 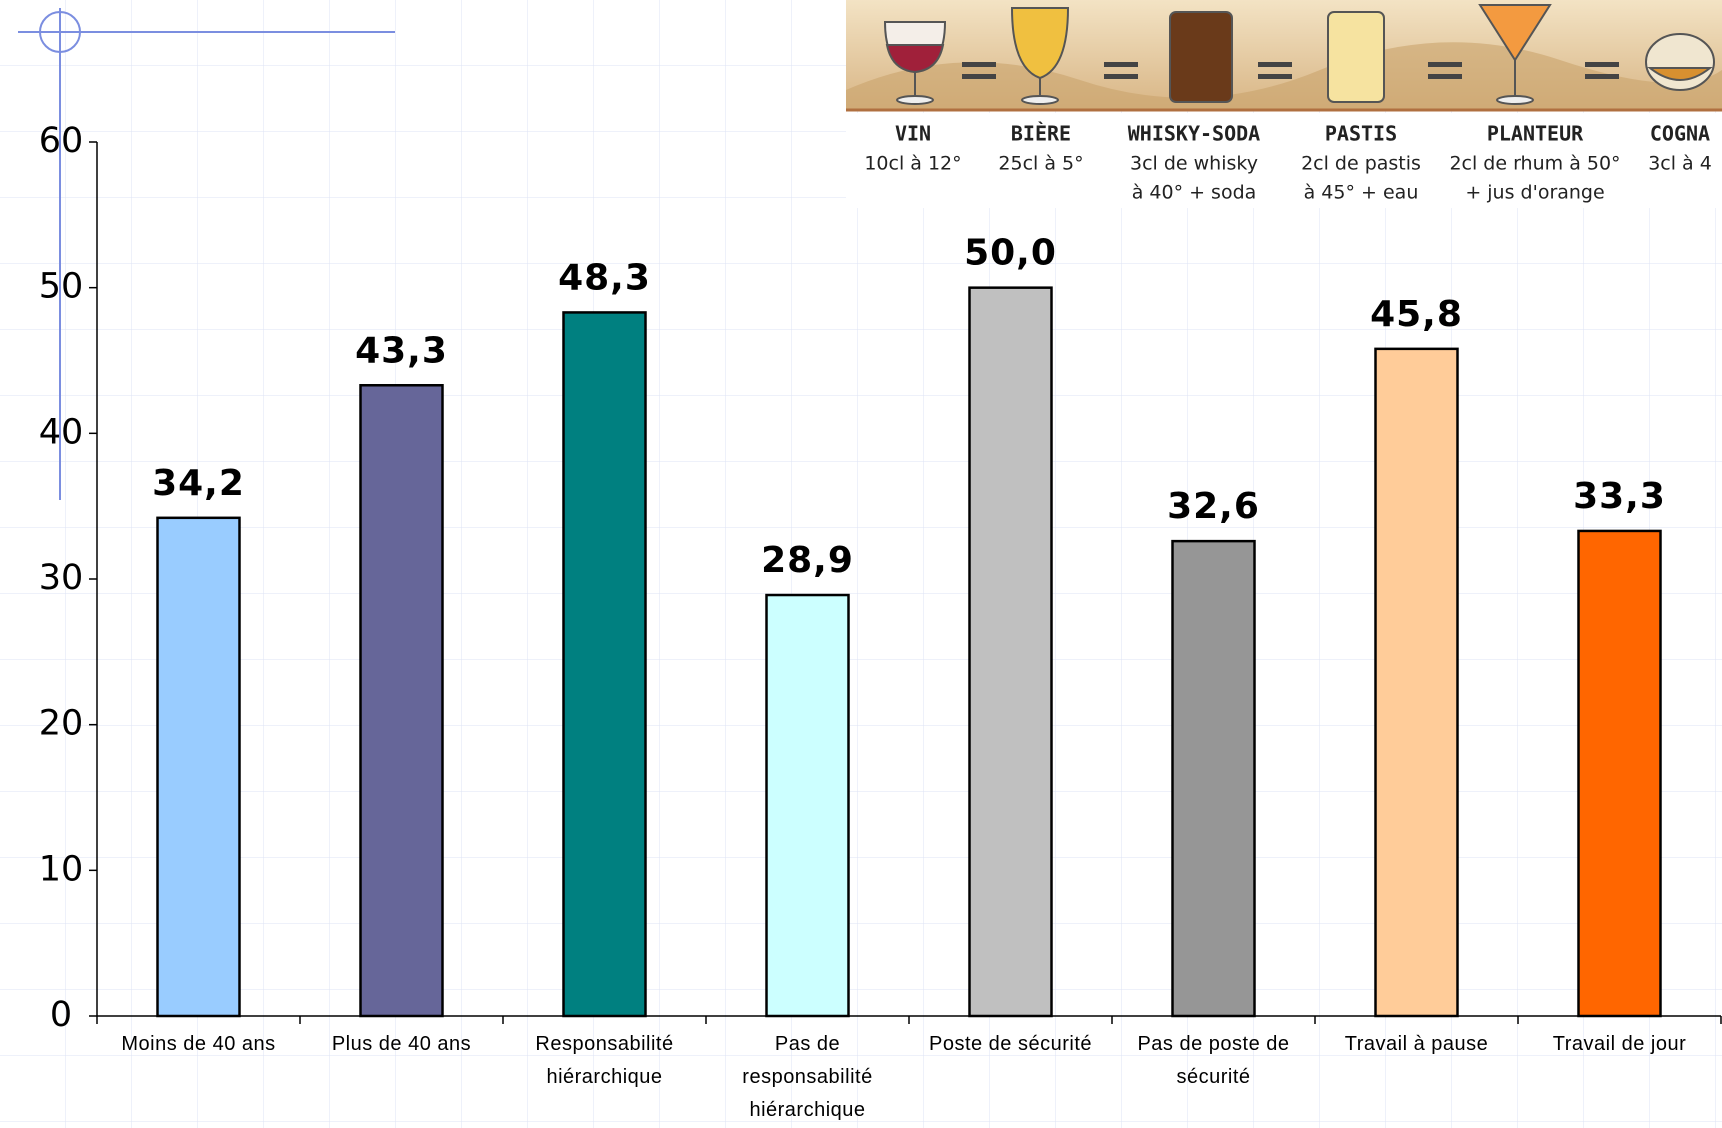 What do you see at coordinates (1619, 496) in the screenshot?
I see `value-label: 33,3` at bounding box center [1619, 496].